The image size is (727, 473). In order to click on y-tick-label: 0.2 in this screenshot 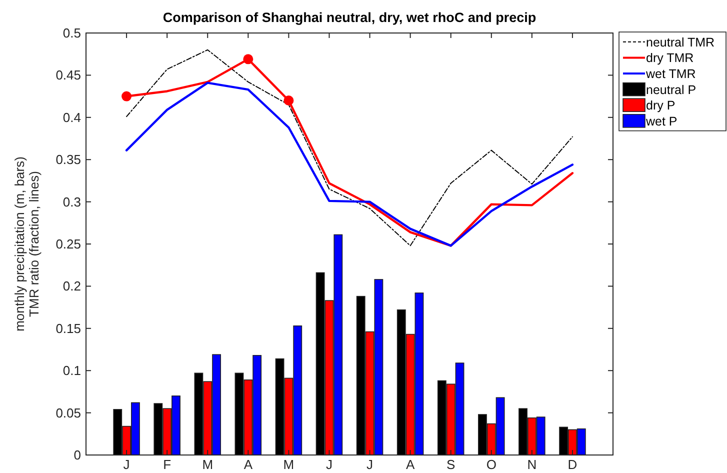, I will do `click(71, 286)`.